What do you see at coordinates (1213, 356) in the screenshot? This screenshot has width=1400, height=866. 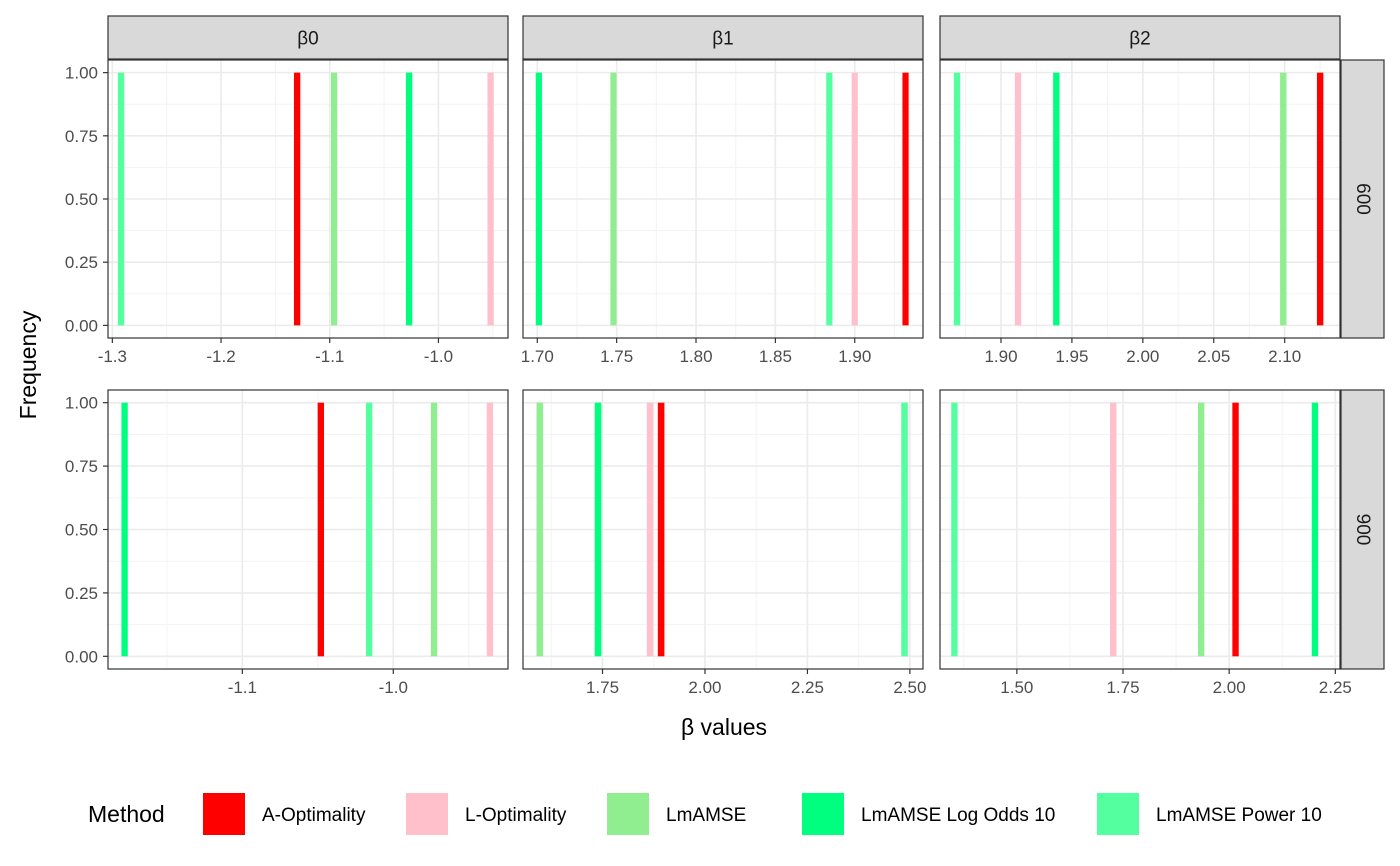 I see `x-tick-label: 2.05` at bounding box center [1213, 356].